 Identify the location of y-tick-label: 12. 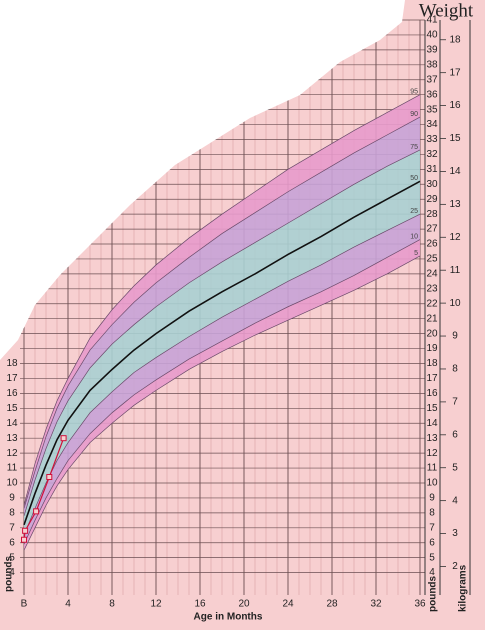
(12, 453).